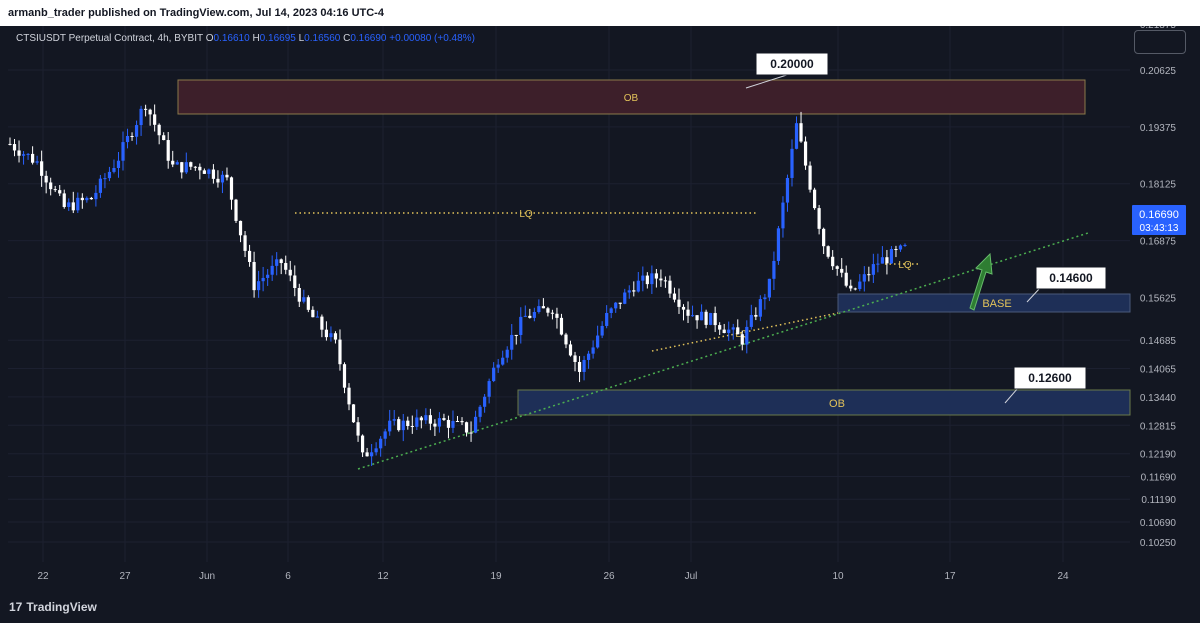 The image size is (1200, 623). I want to click on price-tick-label: 0.16875, so click(1158, 242).